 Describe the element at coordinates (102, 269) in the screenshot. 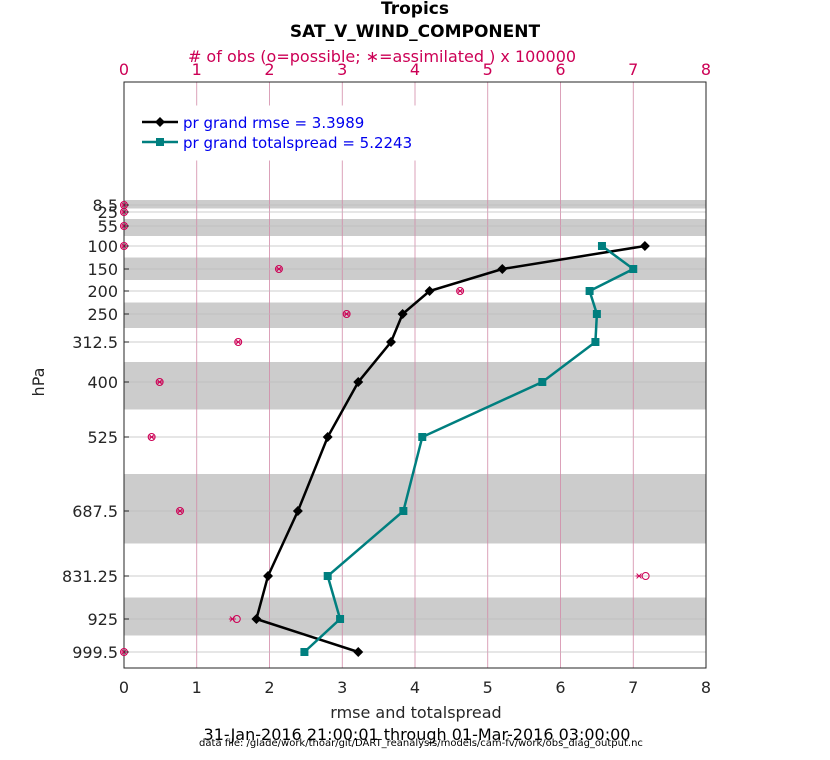

I see `y-tick-label: 150` at that location.